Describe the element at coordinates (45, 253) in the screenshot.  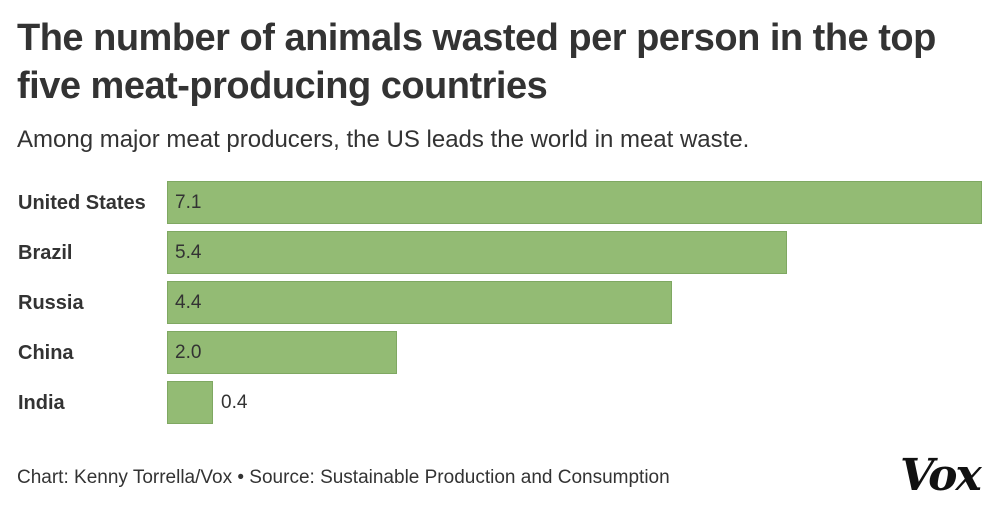
I see `category-label: Brazil` at that location.